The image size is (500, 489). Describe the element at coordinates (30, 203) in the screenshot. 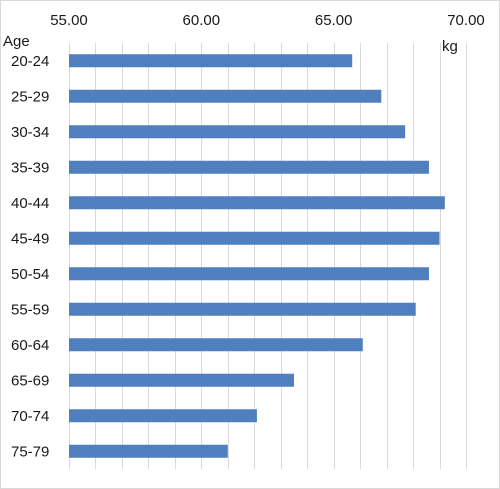

I see `category-label: 40-44` at that location.